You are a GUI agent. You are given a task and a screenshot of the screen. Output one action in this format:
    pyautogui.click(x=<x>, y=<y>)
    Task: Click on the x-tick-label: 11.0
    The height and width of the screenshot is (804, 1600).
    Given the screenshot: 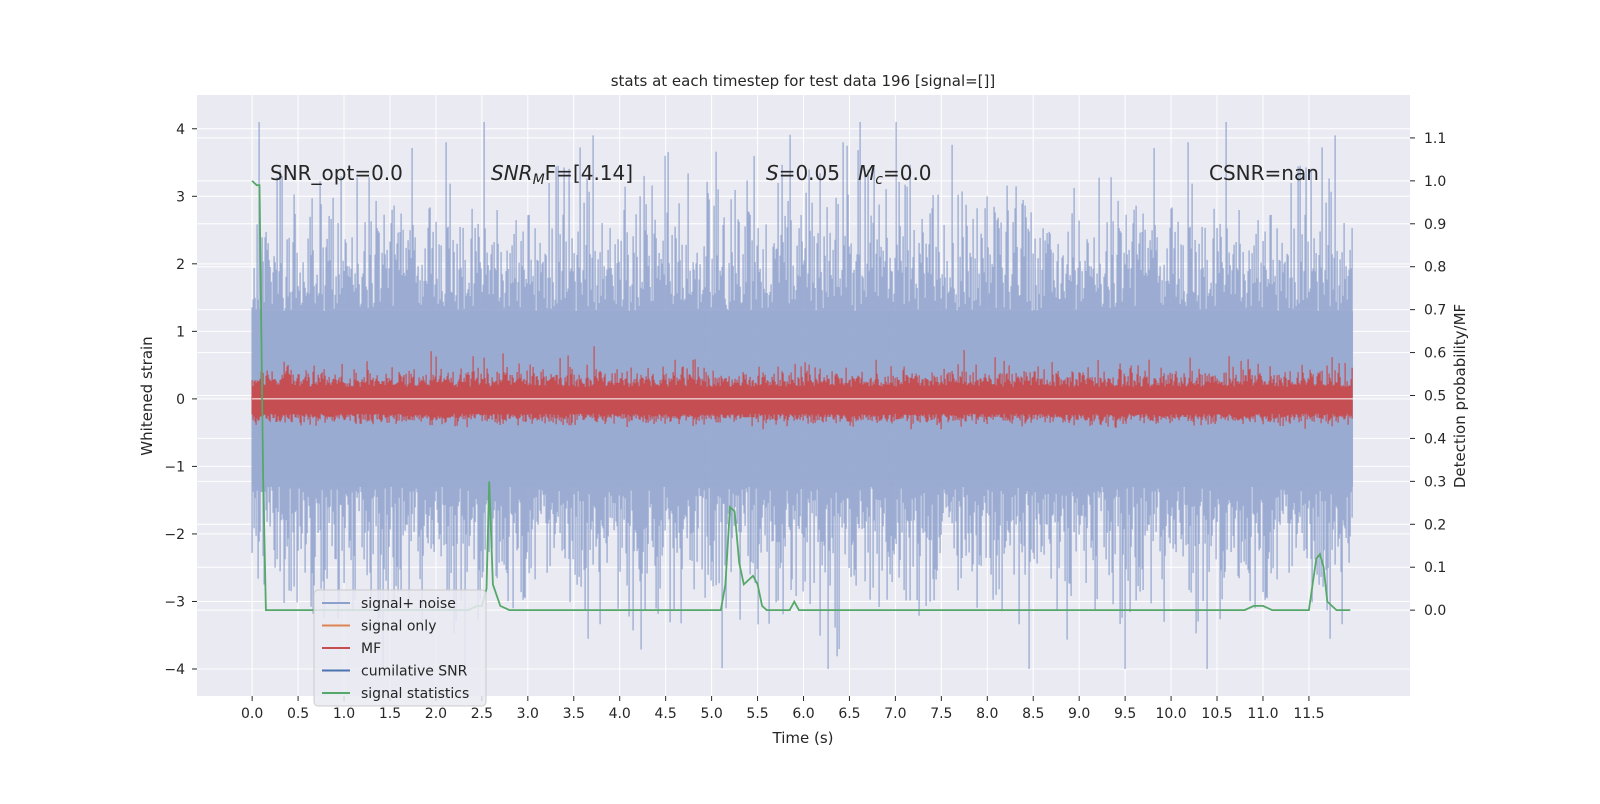 What is the action you would take?
    pyautogui.click(x=1262, y=714)
    